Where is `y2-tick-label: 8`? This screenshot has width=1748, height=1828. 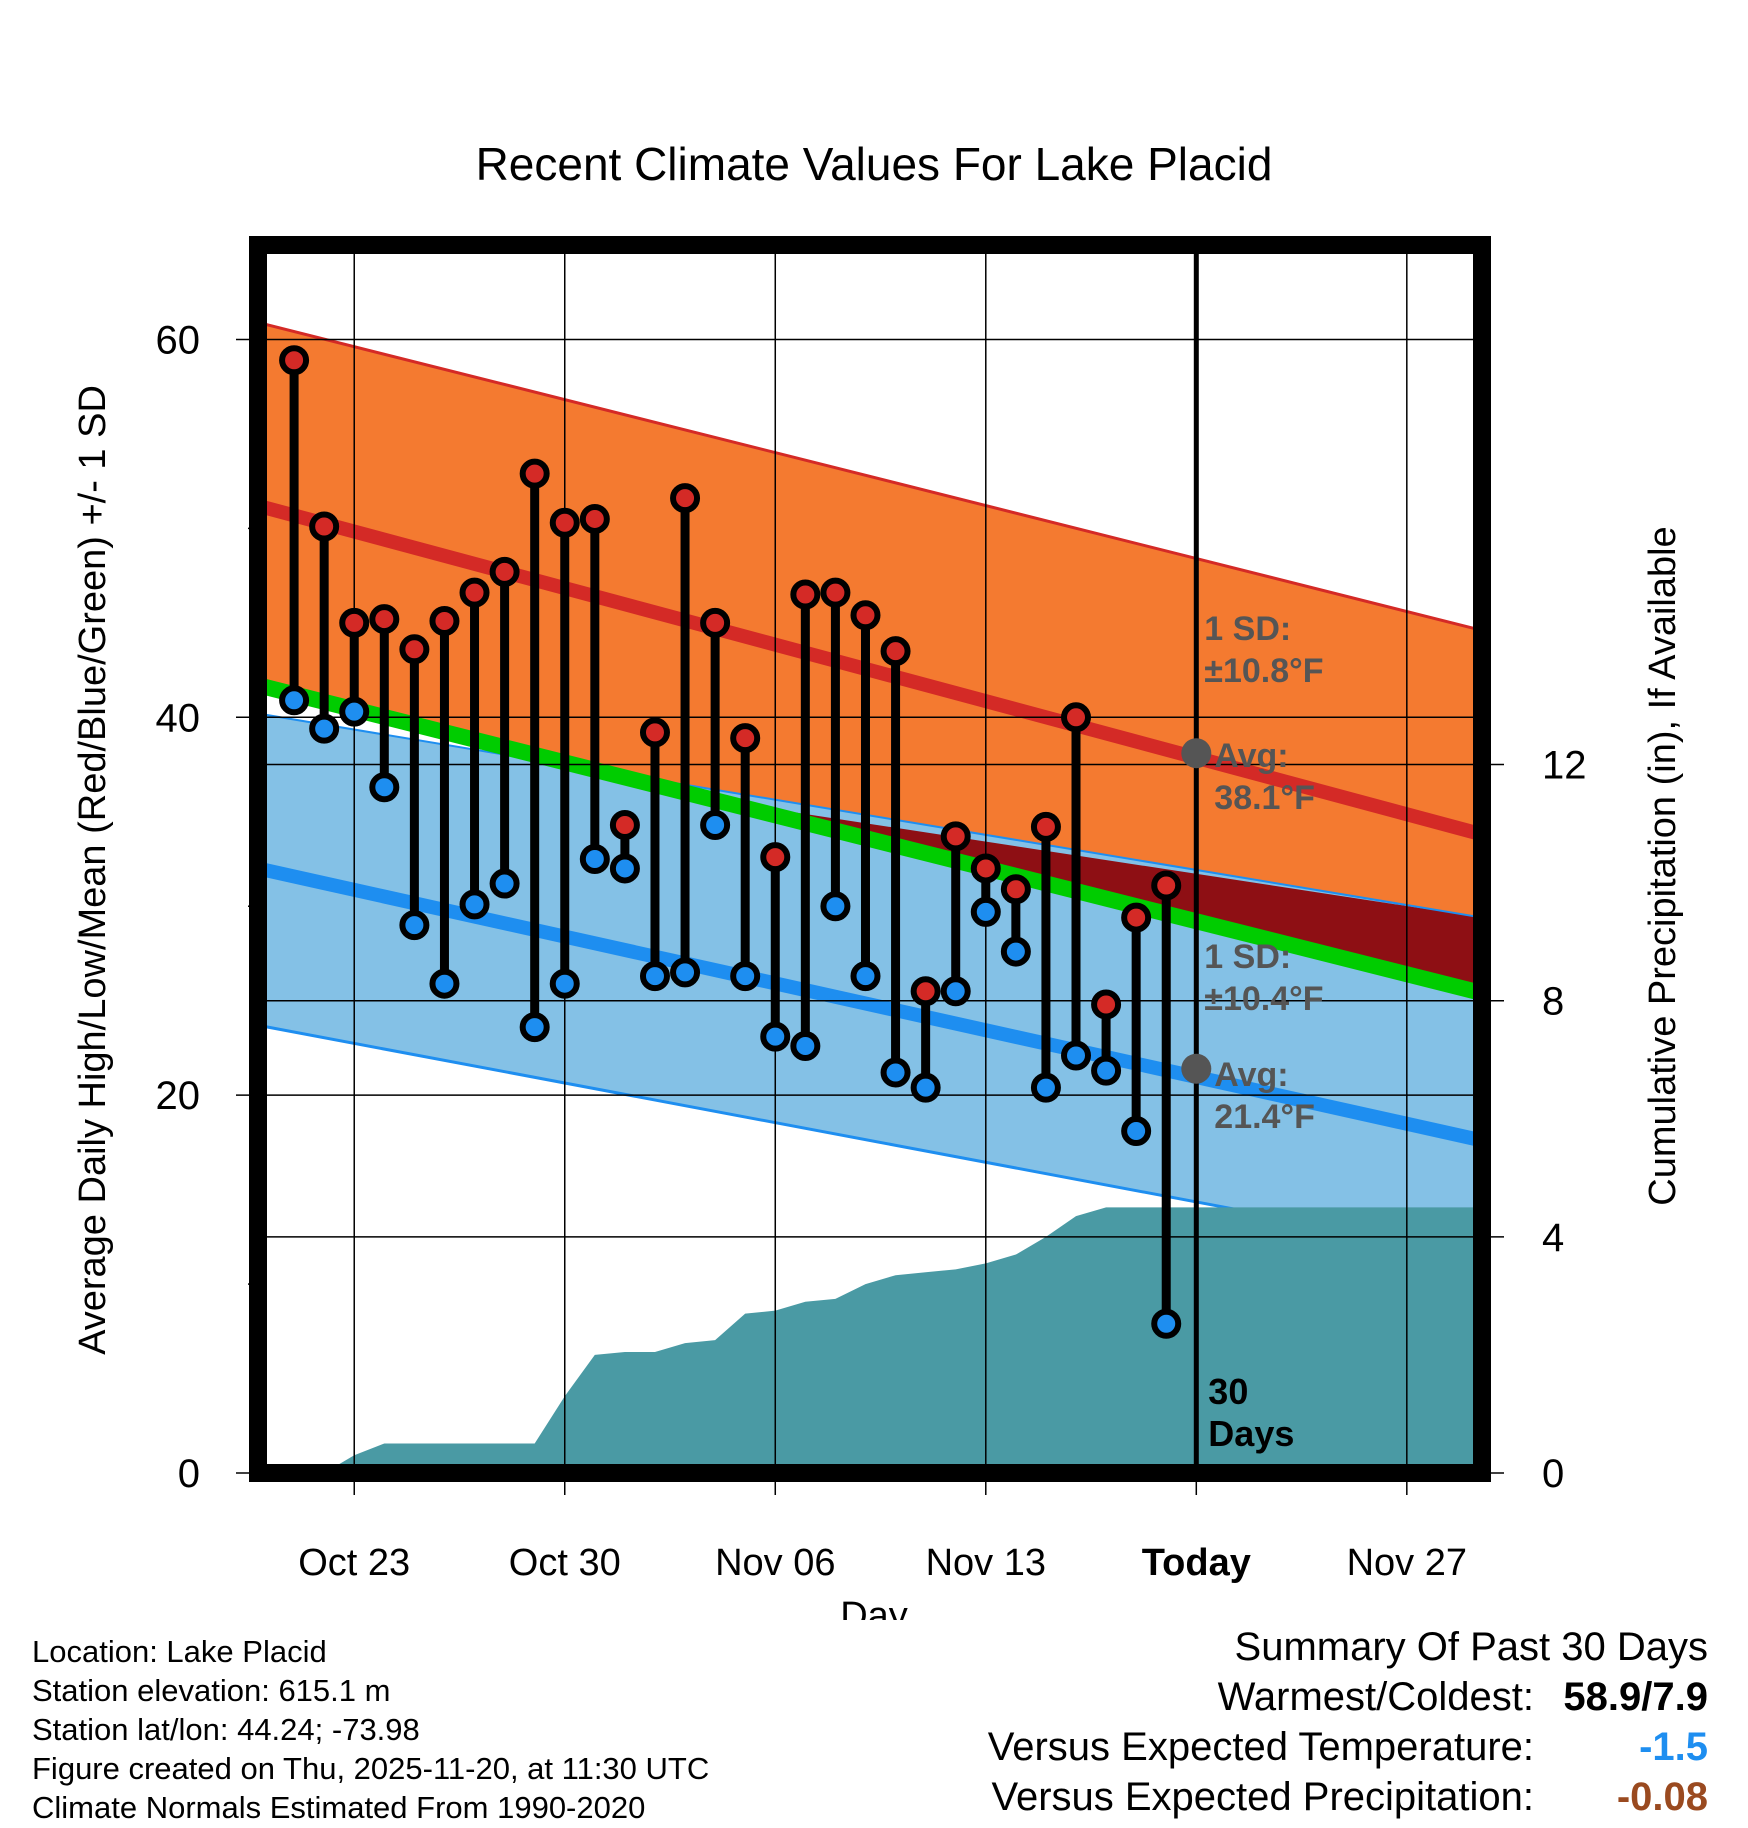
y2-tick-label: 8 is located at coordinates (1553, 1002).